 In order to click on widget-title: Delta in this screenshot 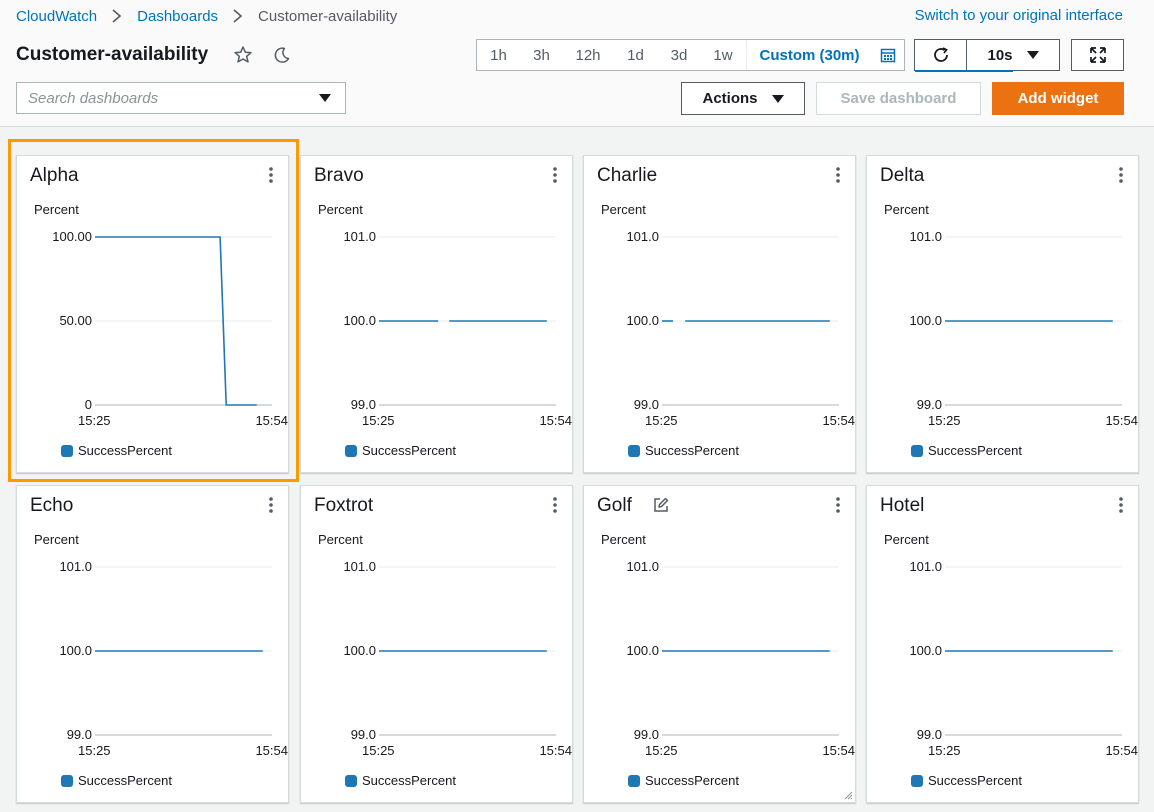, I will do `click(902, 175)`.